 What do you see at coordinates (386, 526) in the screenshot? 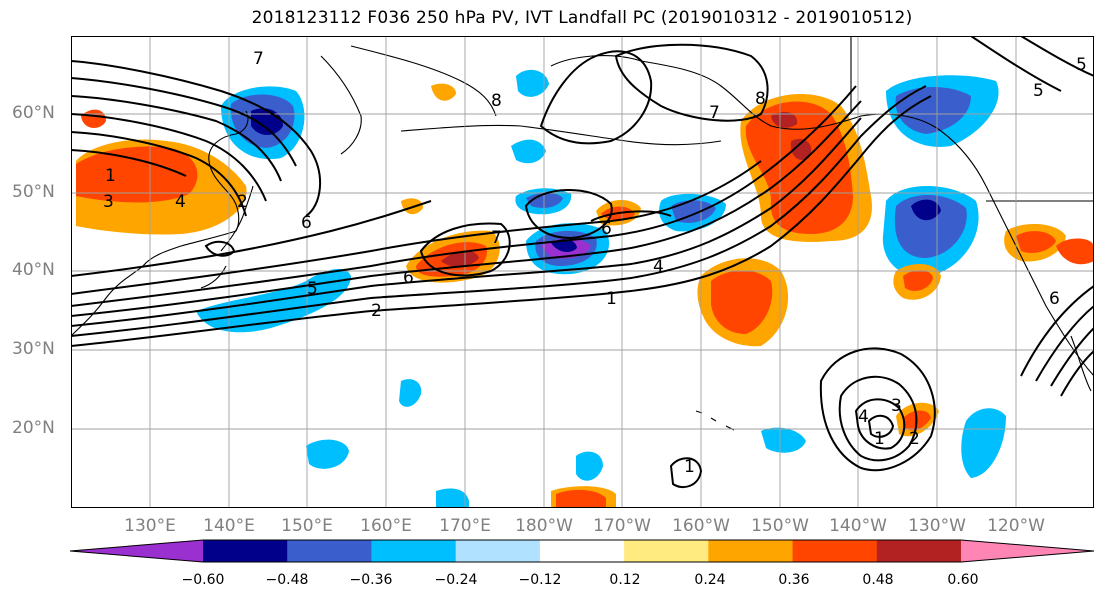
I see `lon-label-160e: 160°E` at bounding box center [386, 526].